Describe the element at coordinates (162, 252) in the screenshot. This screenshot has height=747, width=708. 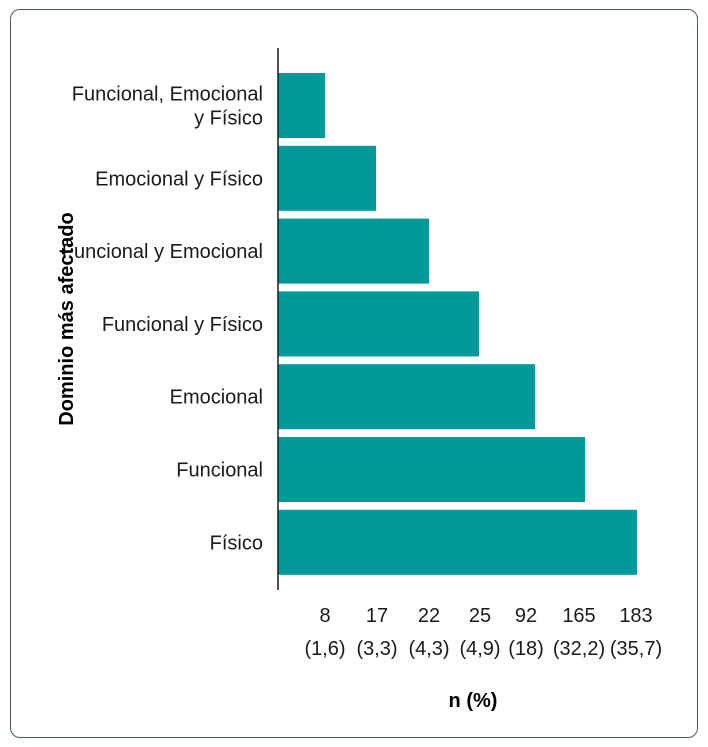
I see `category-label-2: Funcional y Emocional` at that location.